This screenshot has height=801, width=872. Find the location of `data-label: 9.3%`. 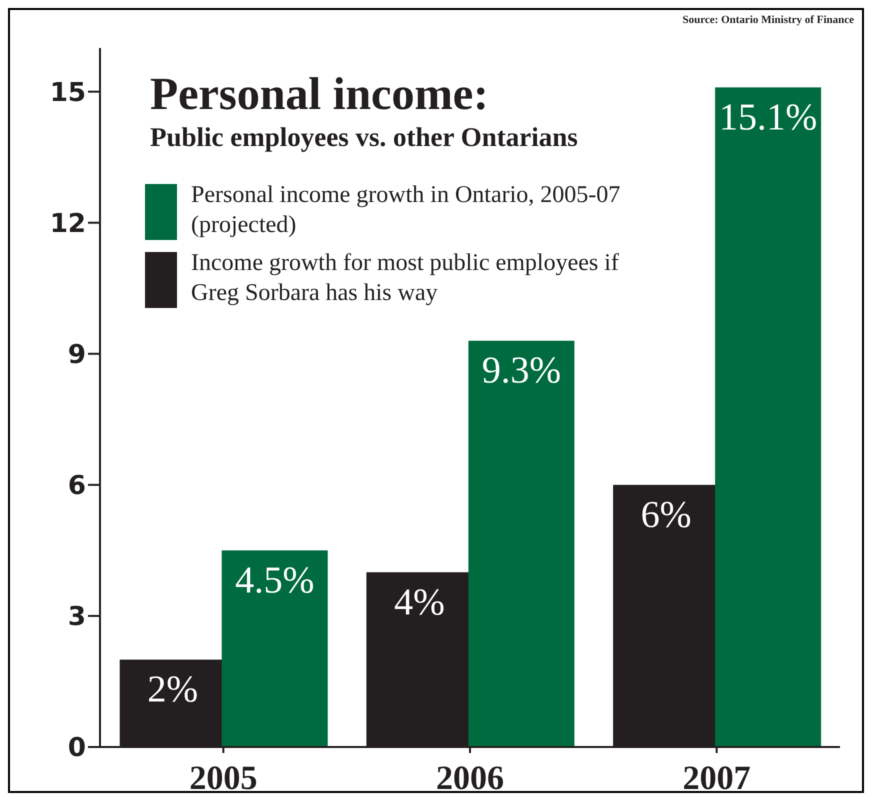

data-label: 9.3% is located at coordinates (521, 371).